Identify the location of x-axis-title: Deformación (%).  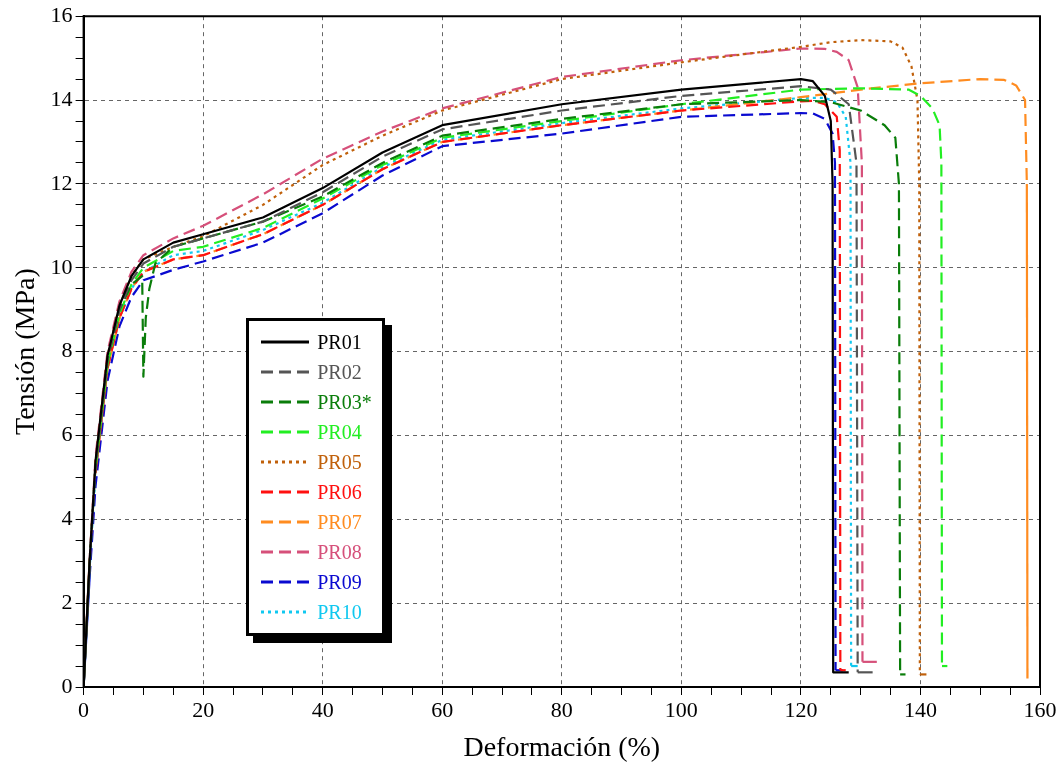
(562, 746).